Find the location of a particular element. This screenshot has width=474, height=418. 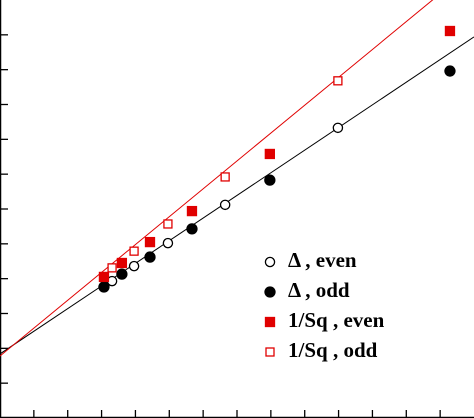

legend-label: 1/Sq , odd is located at coordinates (333, 350).